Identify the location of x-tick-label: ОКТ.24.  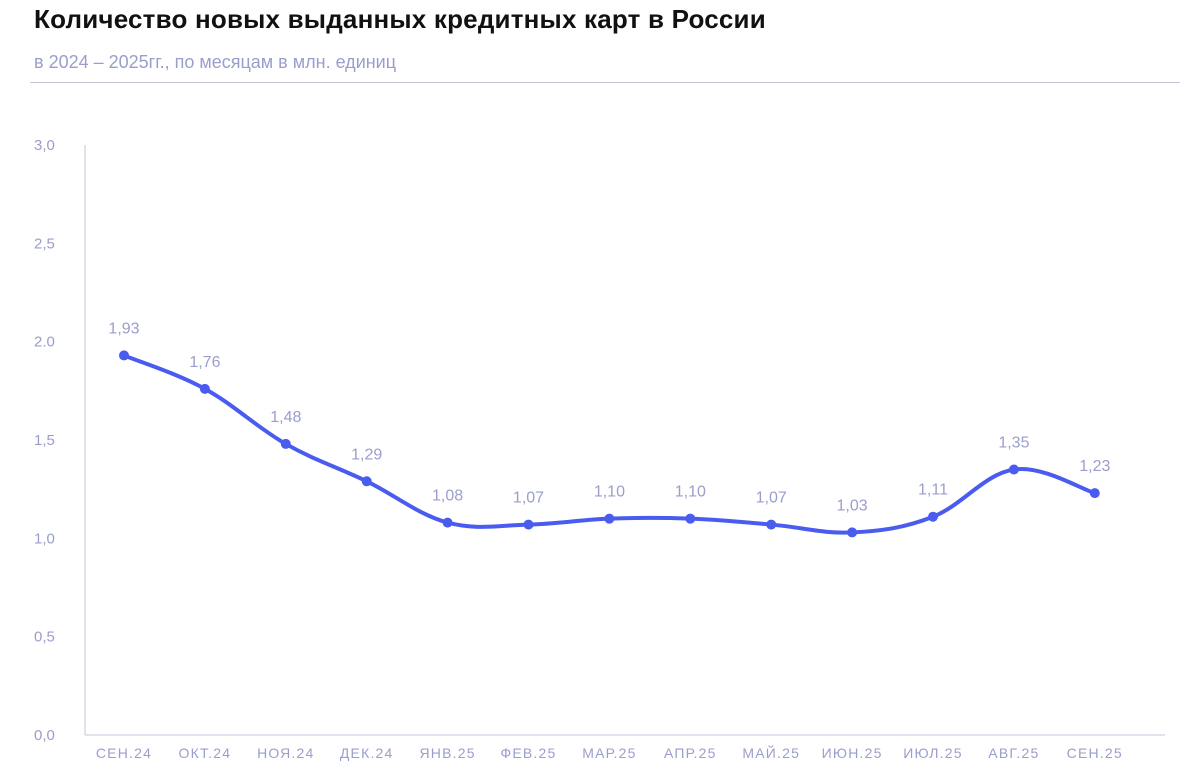
(205, 753).